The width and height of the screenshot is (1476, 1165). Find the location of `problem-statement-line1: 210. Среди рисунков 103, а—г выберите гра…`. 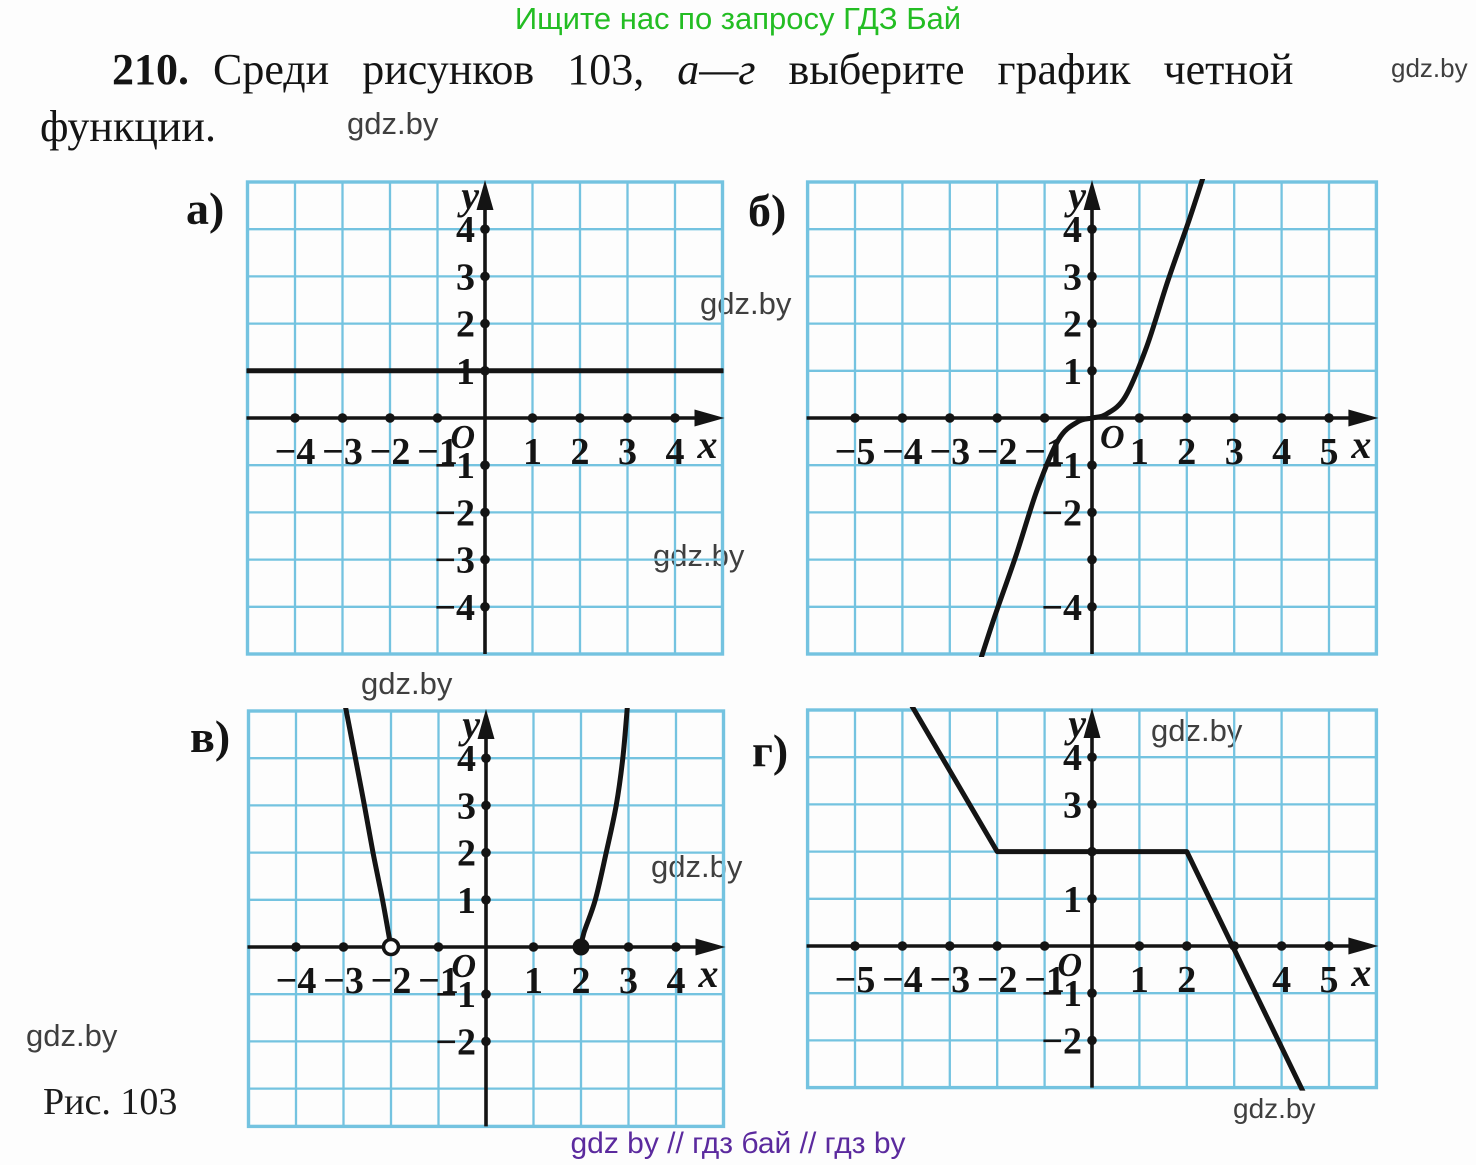

problem-statement-line1: 210. Среди рисунков 103, а—г выберите гра… is located at coordinates (752, 69).